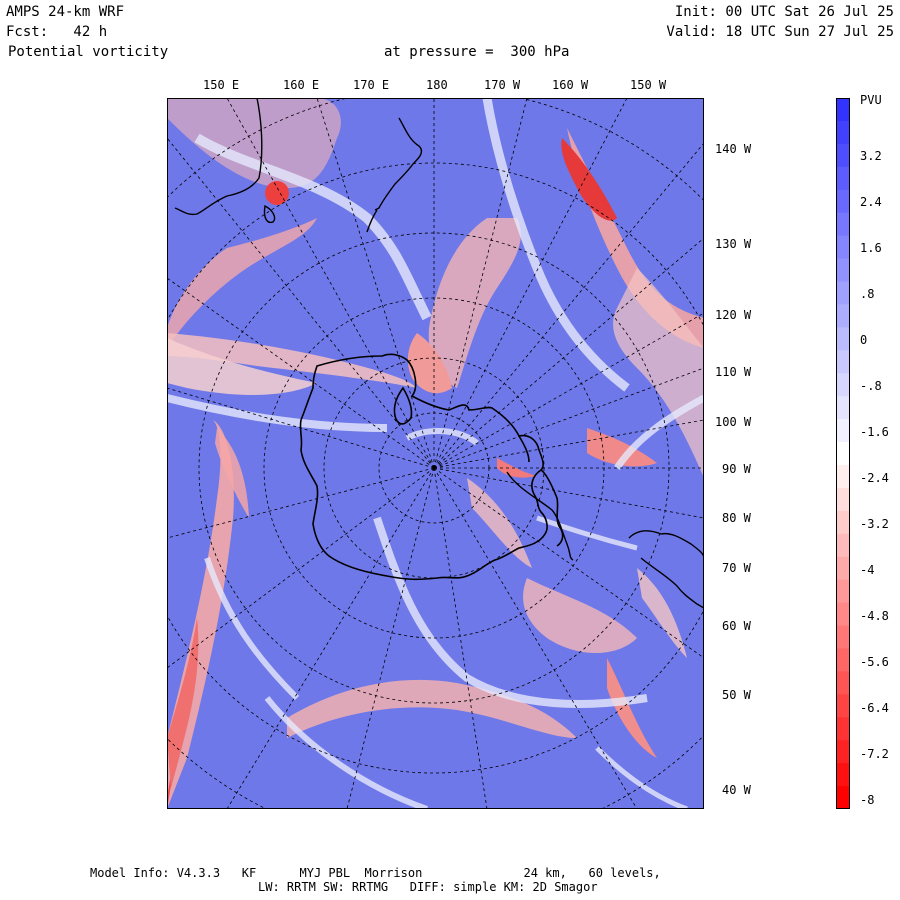  What do you see at coordinates (736, 518) in the screenshot?
I see `lon-label-80w: 80 W` at bounding box center [736, 518].